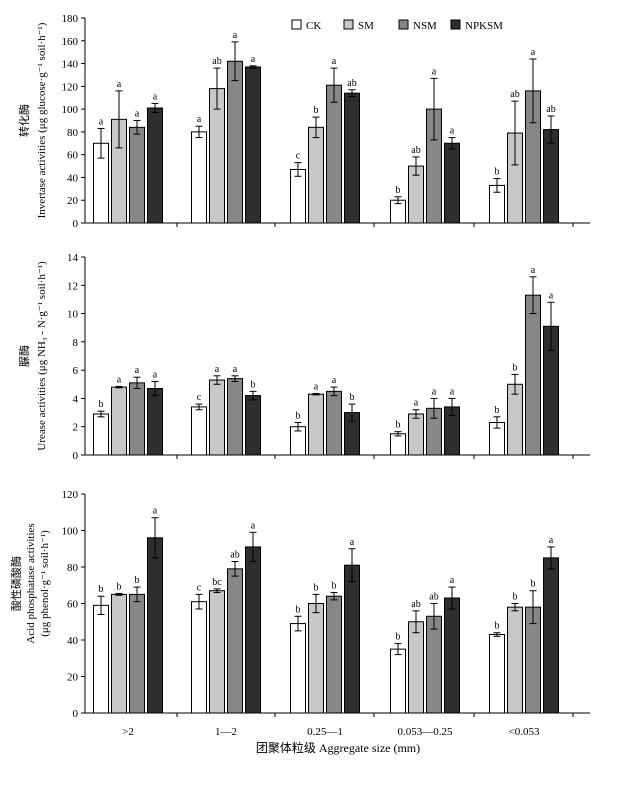 The image size is (640, 802). I want to click on legend-swatch-sm, so click(348, 24).